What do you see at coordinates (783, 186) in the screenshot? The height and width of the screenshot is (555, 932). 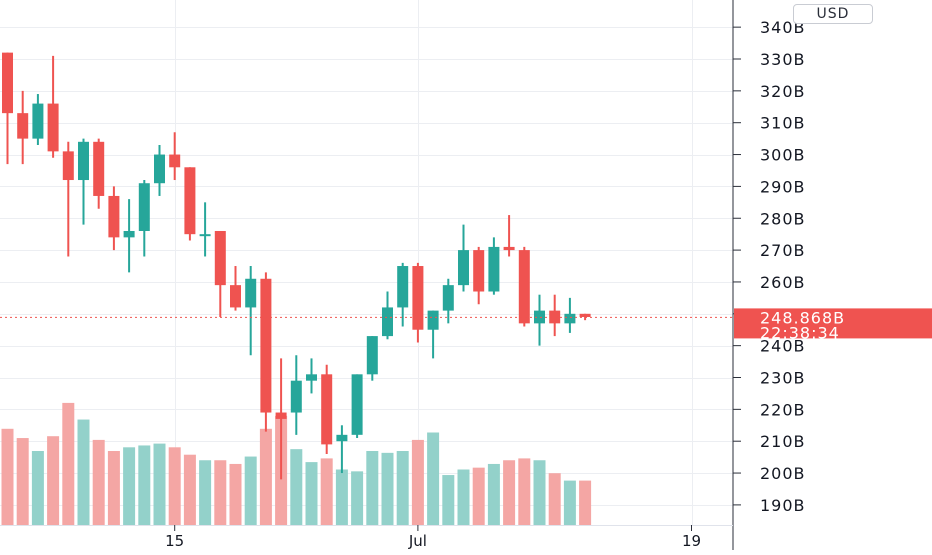 I see `price-axis-tick-label: 290B` at bounding box center [783, 186].